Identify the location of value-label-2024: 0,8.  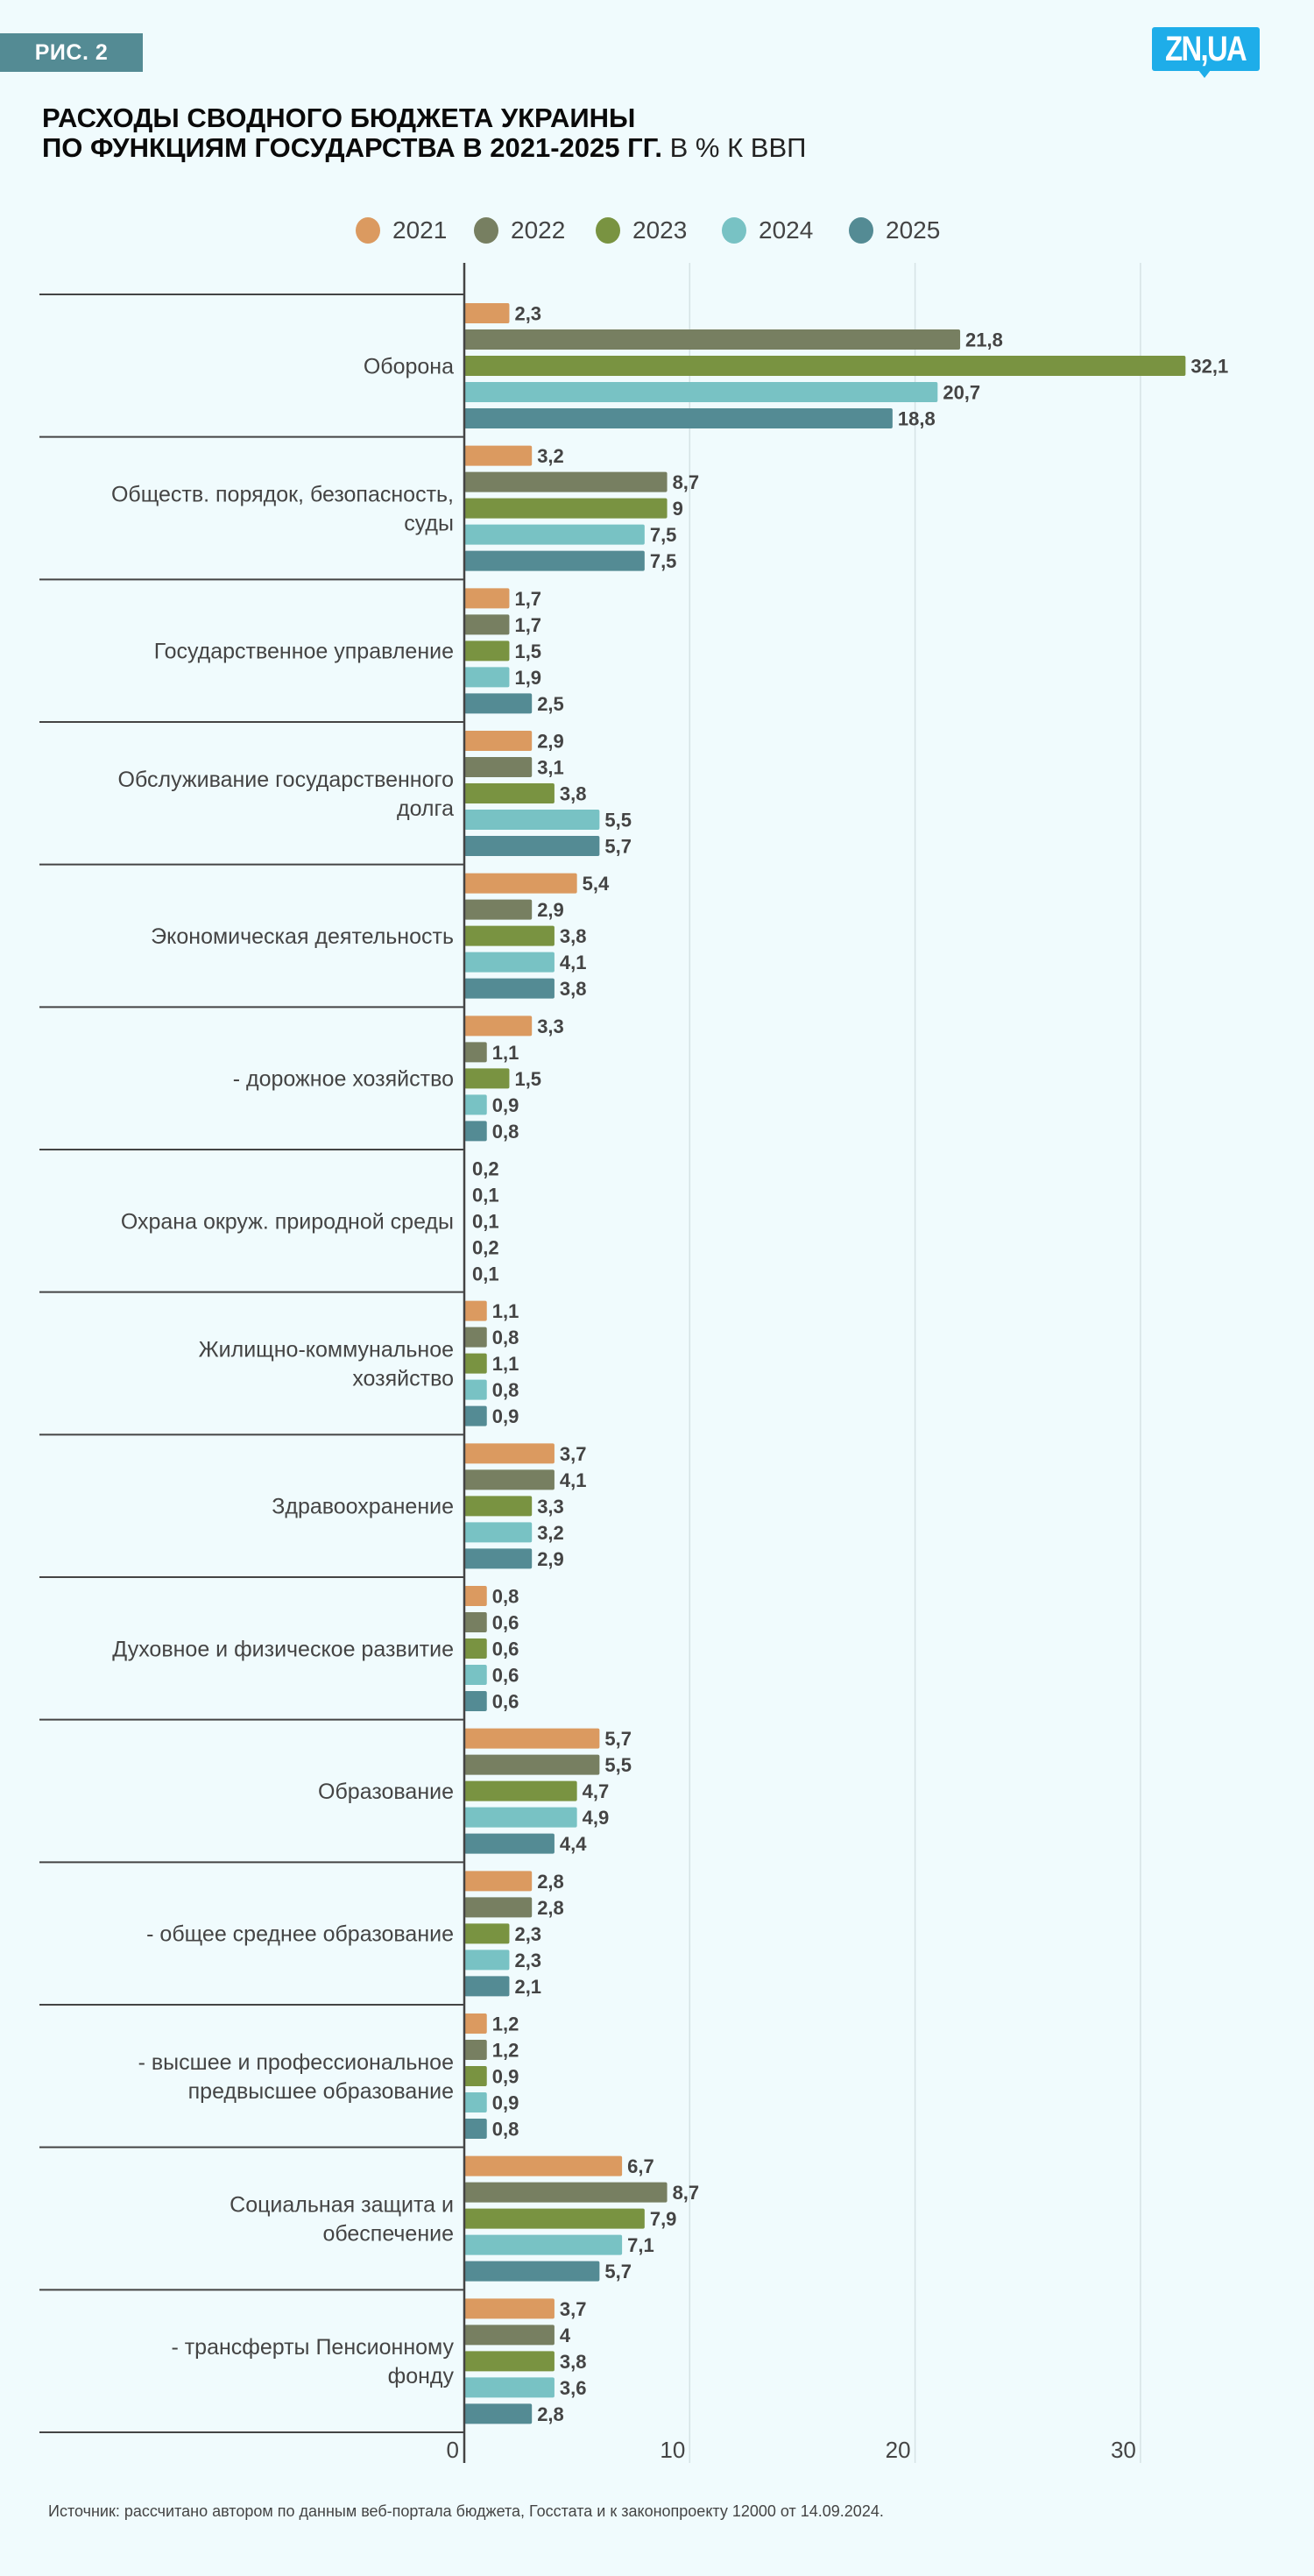
(505, 1390).